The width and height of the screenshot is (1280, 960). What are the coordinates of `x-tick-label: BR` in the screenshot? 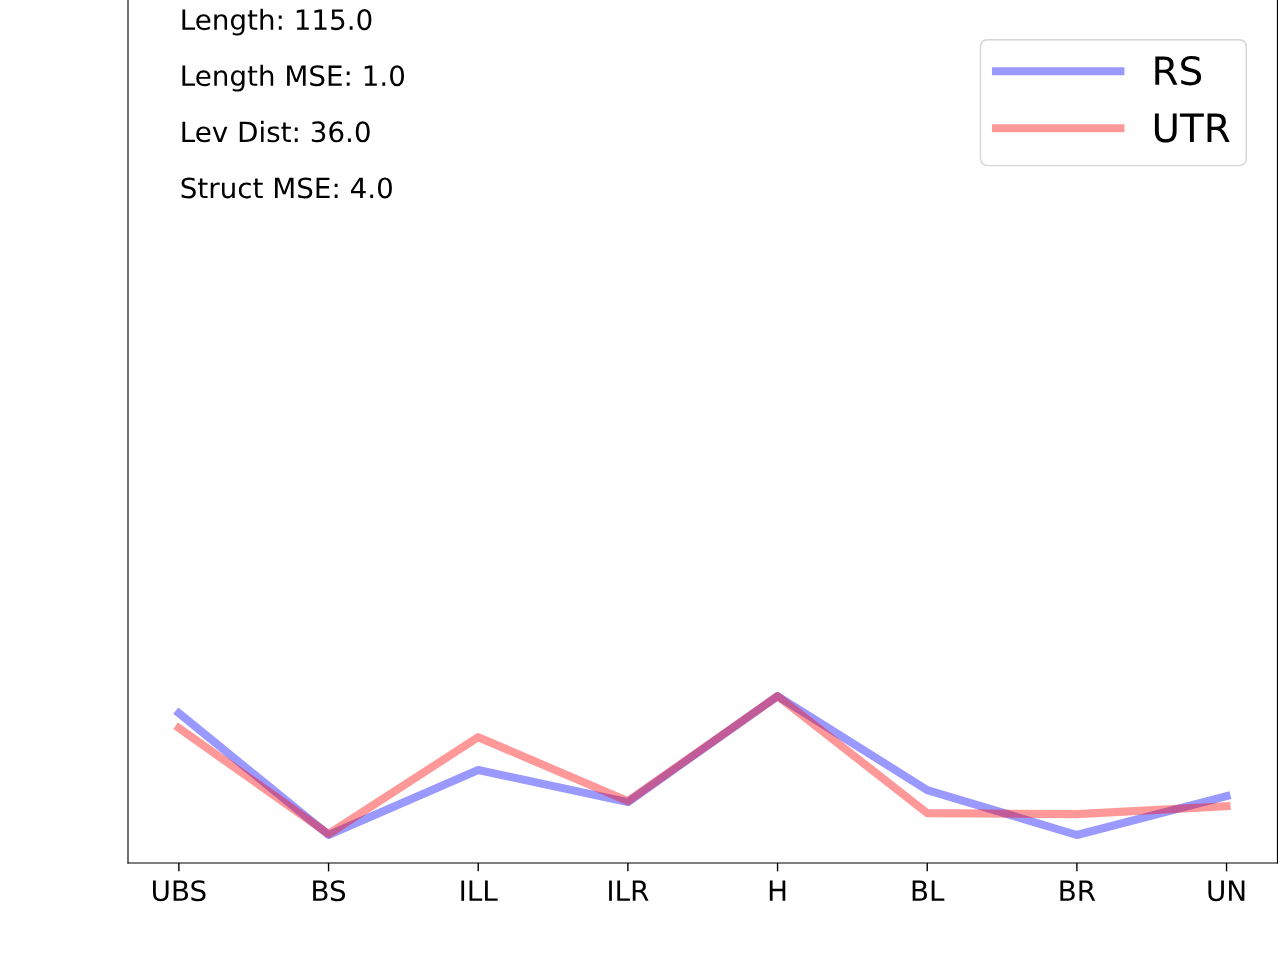 It's located at (1078, 890).